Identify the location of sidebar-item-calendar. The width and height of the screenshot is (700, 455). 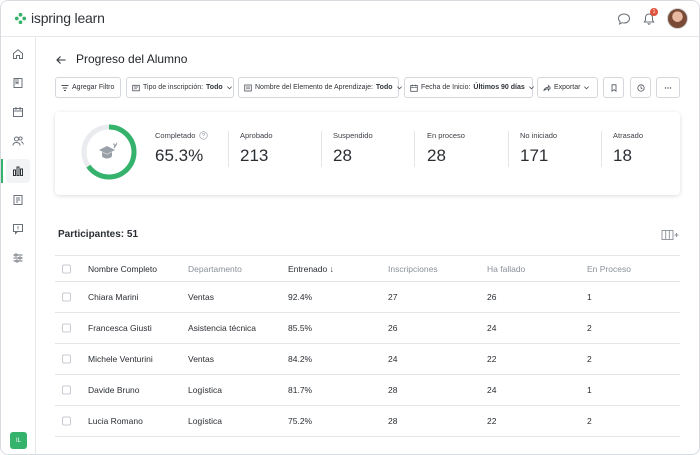
(18, 112).